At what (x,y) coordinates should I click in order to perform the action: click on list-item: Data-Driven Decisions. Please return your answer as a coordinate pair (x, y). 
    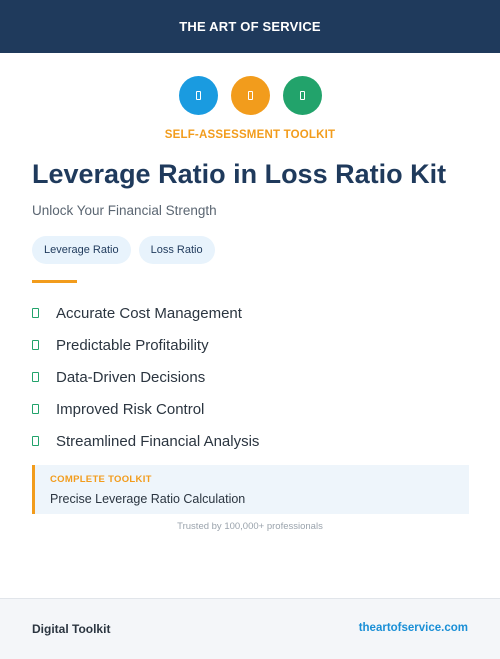
    Looking at the image, I should click on (145, 377).